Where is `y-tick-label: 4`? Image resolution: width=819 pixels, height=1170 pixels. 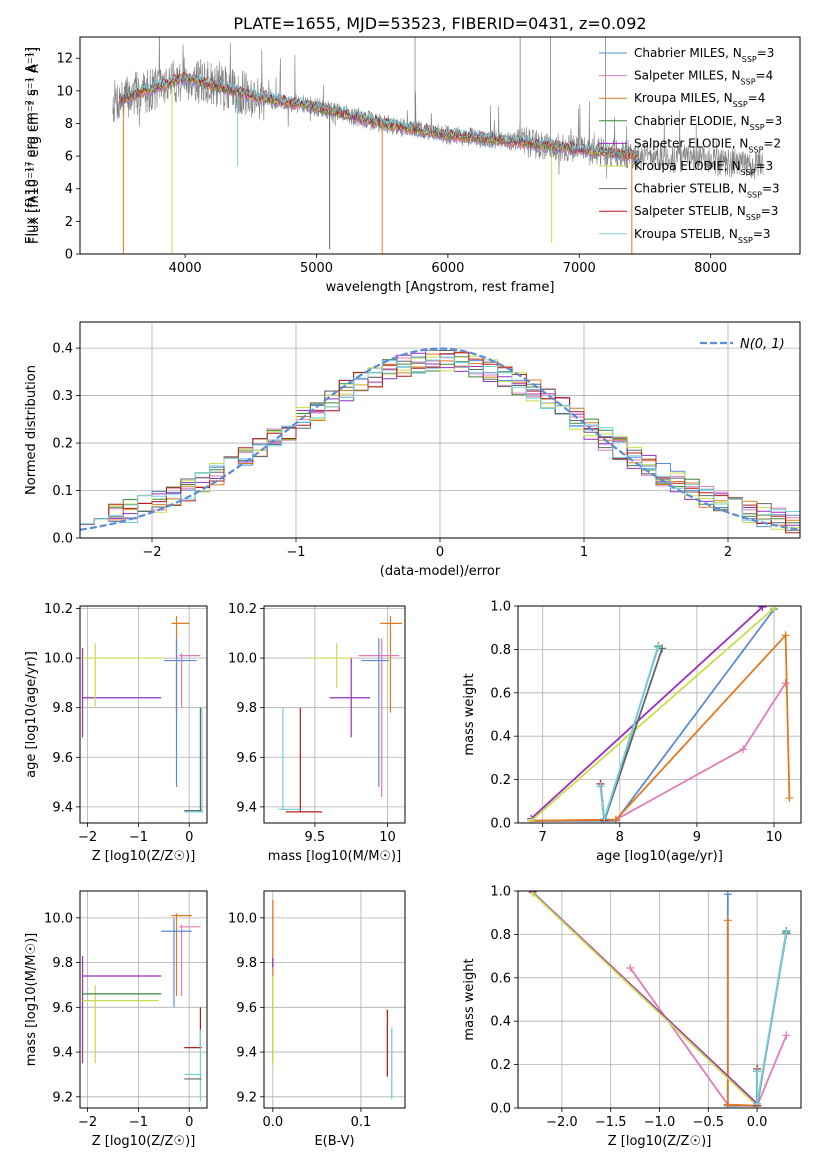
y-tick-label: 4 is located at coordinates (69, 189).